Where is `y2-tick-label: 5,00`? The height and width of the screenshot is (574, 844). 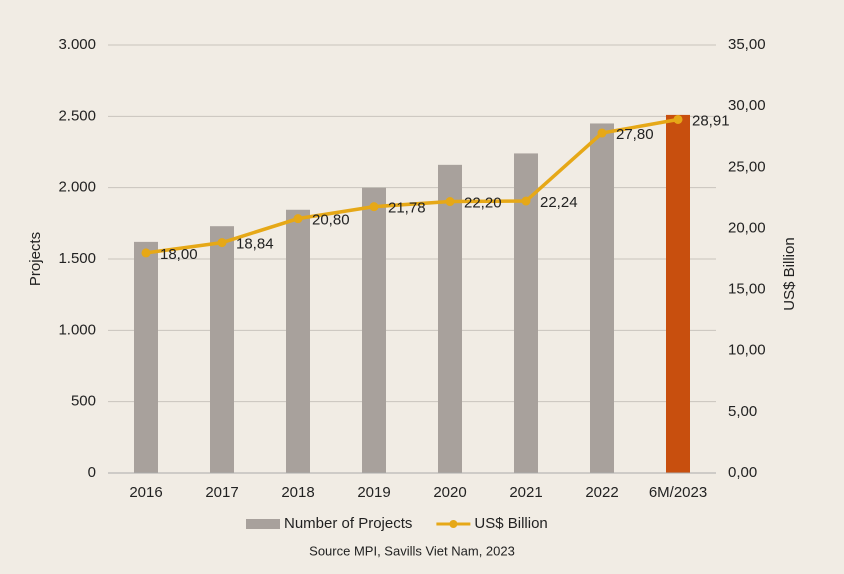 y2-tick-label: 5,00 is located at coordinates (742, 411).